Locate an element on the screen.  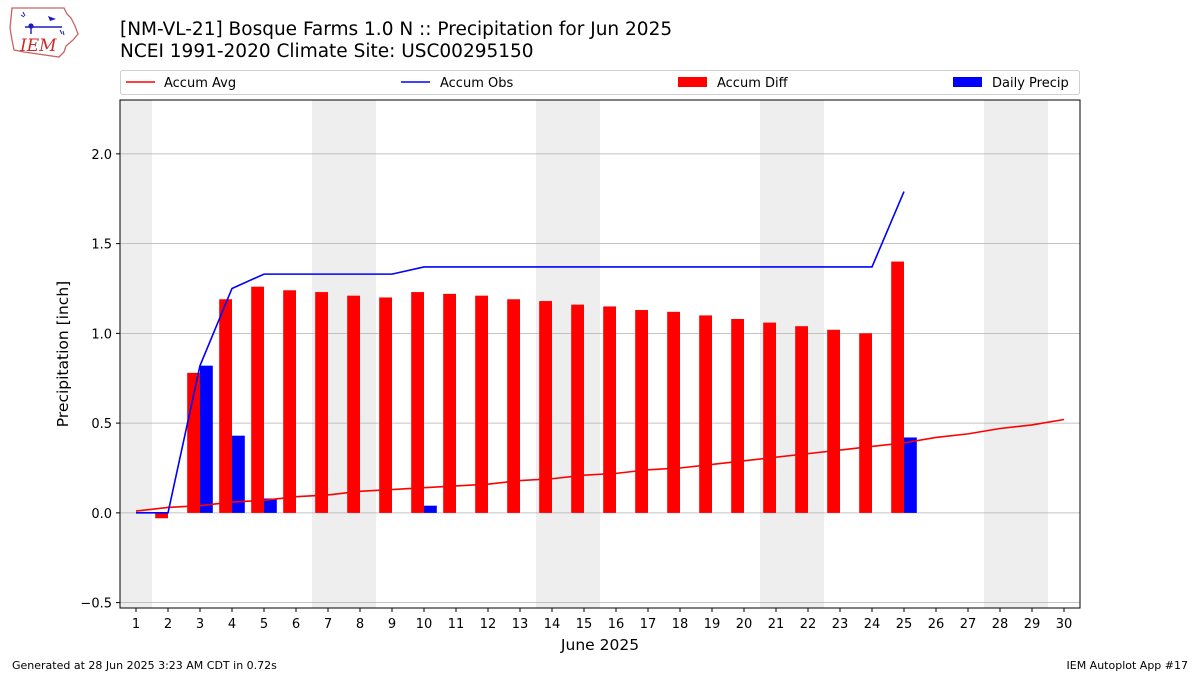
legend-item-accum-avg: Accum Avg is located at coordinates (181, 83).